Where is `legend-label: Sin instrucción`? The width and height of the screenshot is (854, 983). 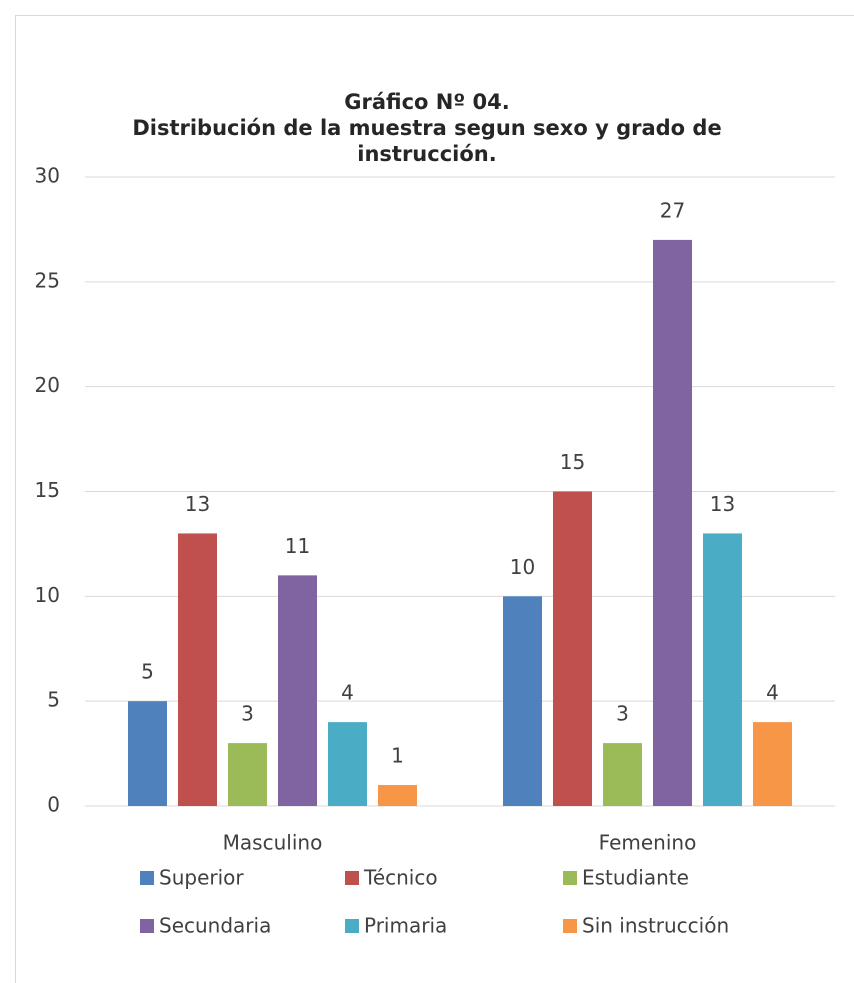 legend-label: Sin instrucción is located at coordinates (655, 926).